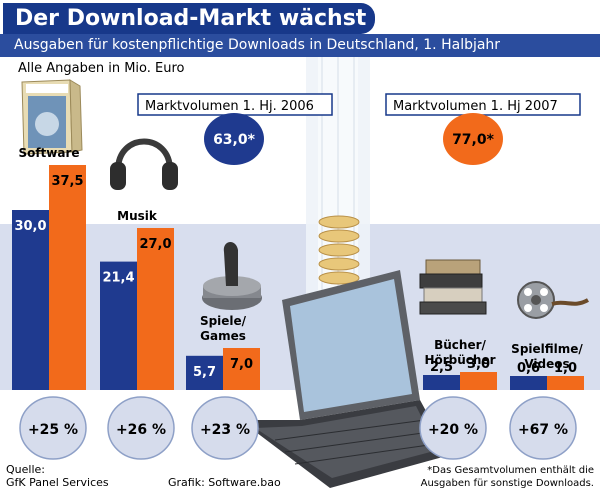 This screenshot has height=495, width=600. I want to click on data-label-1-1: 27,0, so click(155, 244).